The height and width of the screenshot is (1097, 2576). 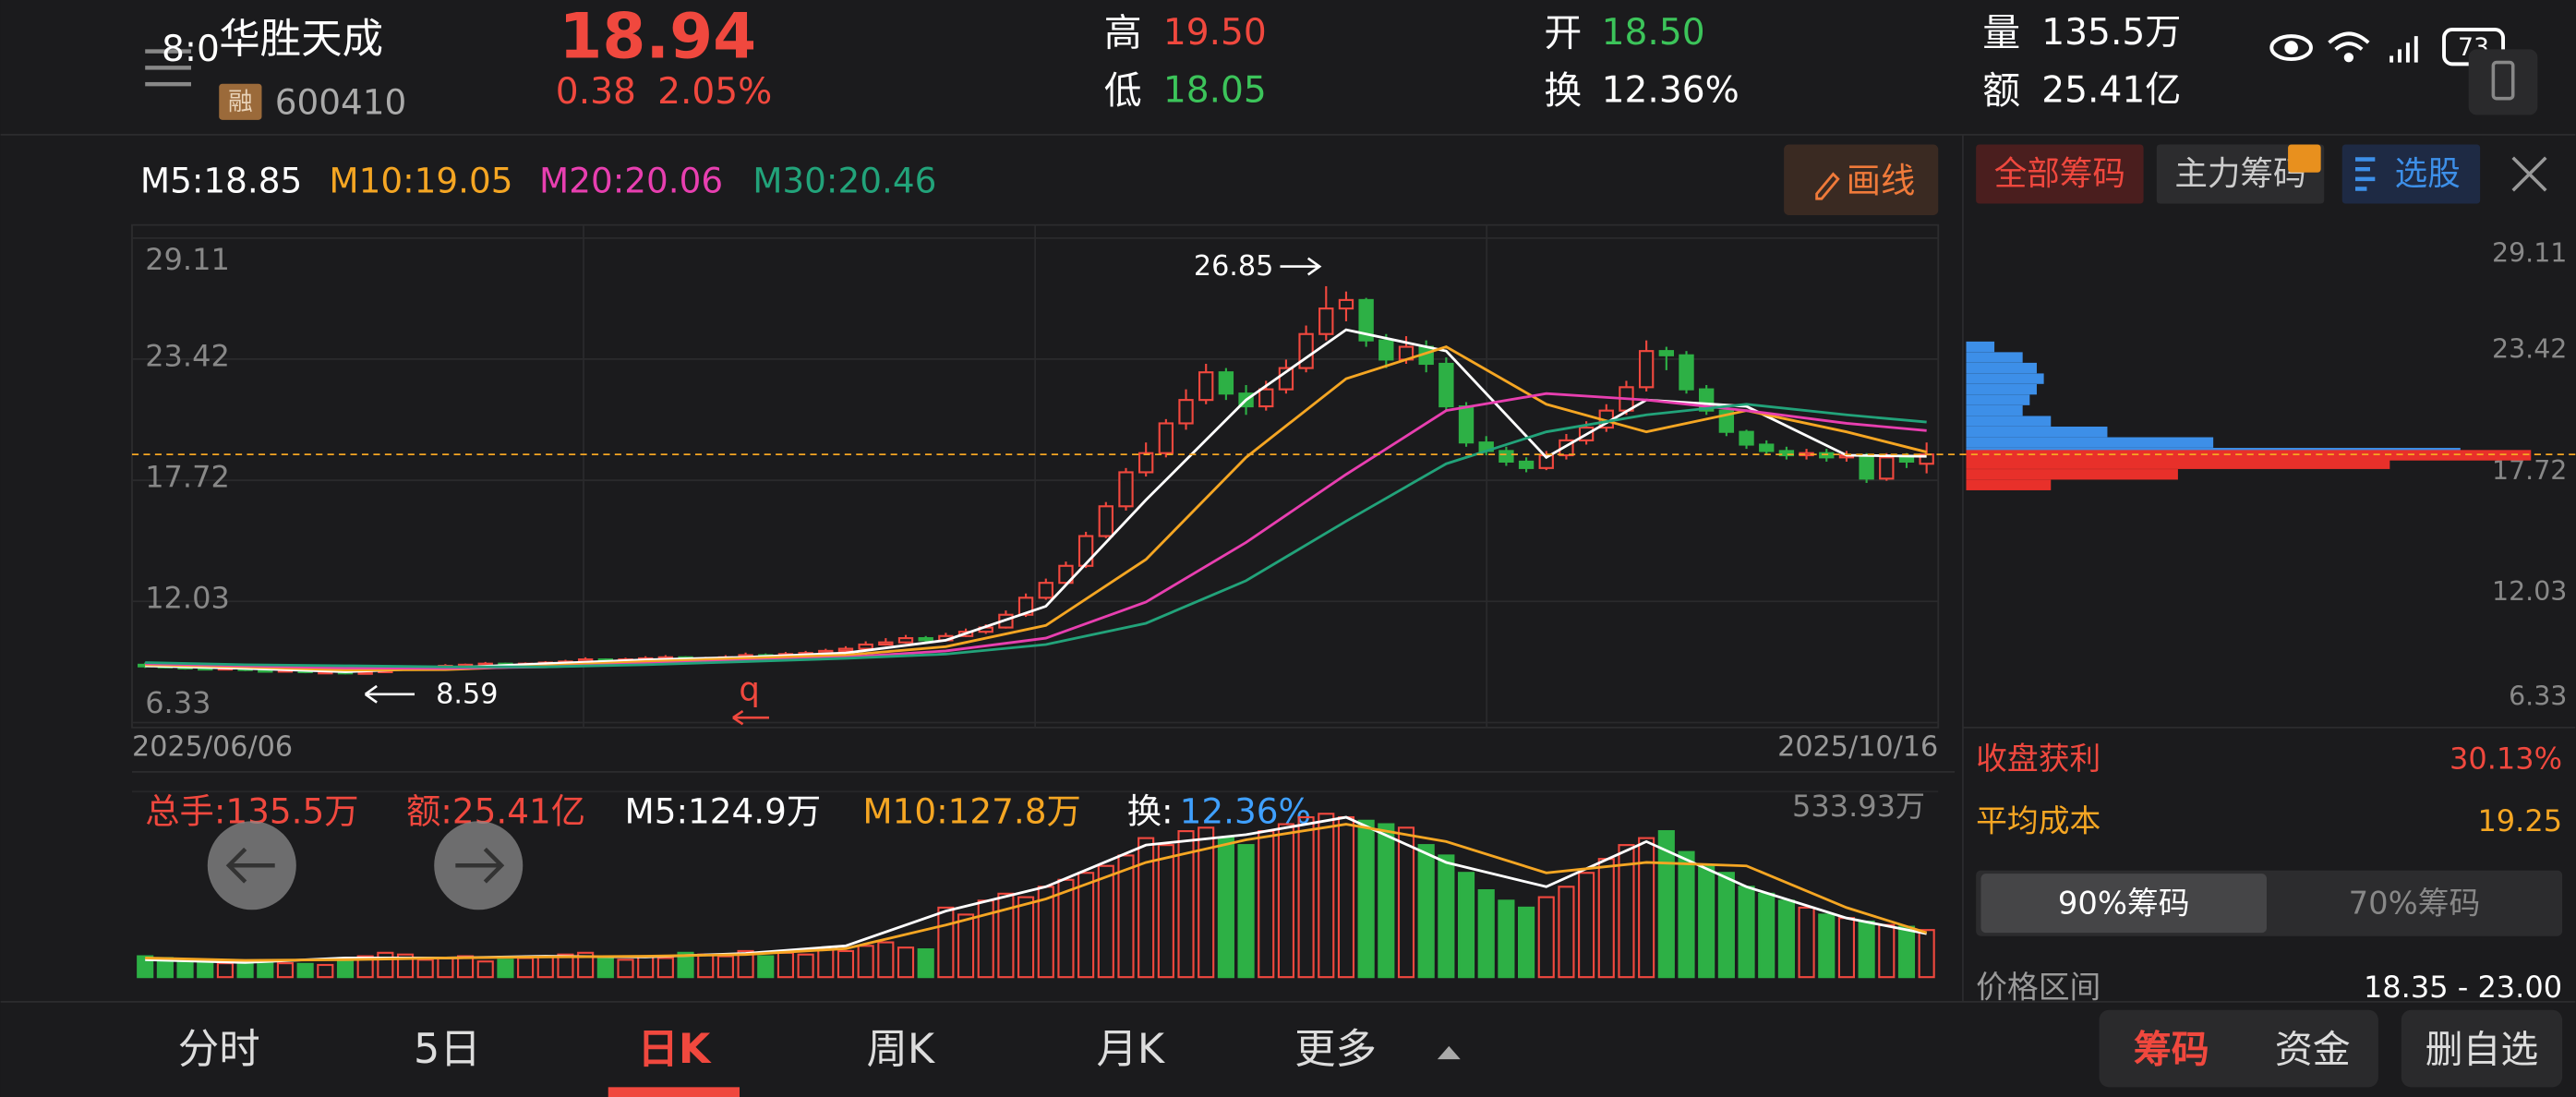 What do you see at coordinates (1036, 892) in the screenshot?
I see `vol-ma-line` at bounding box center [1036, 892].